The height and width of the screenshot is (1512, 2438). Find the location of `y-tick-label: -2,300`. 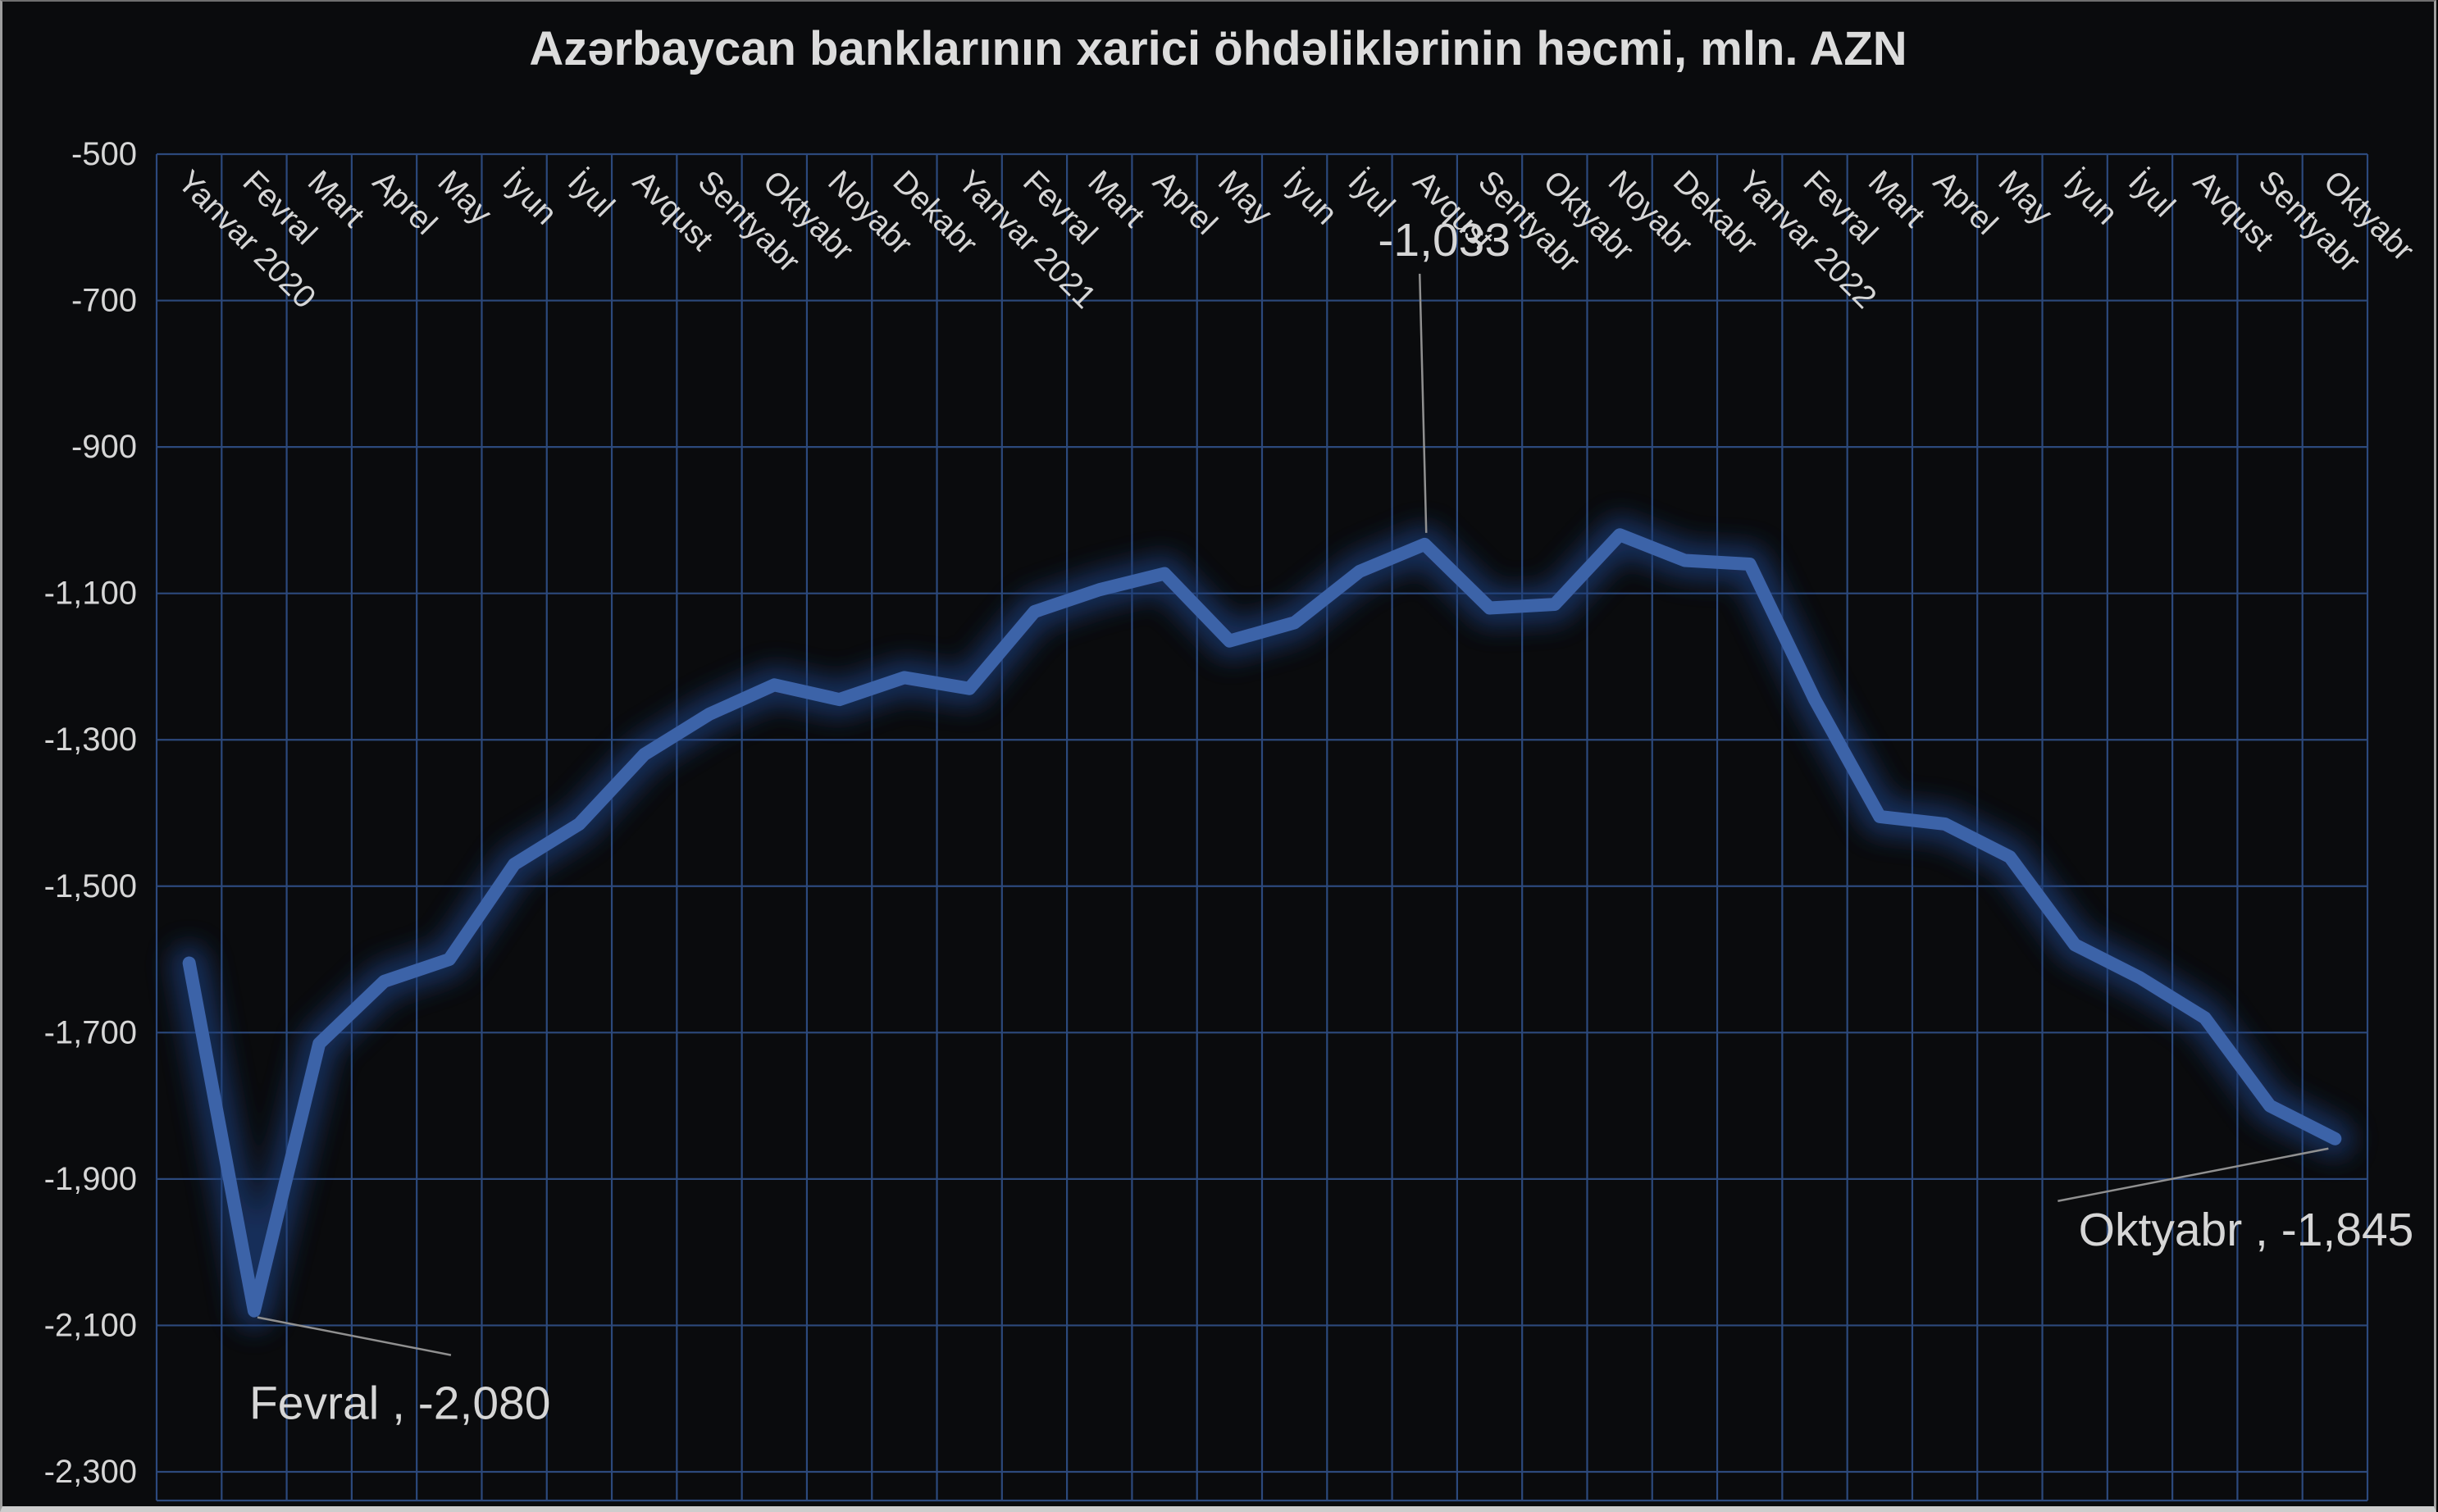

y-tick-label: -2,300 is located at coordinates (90, 1472).